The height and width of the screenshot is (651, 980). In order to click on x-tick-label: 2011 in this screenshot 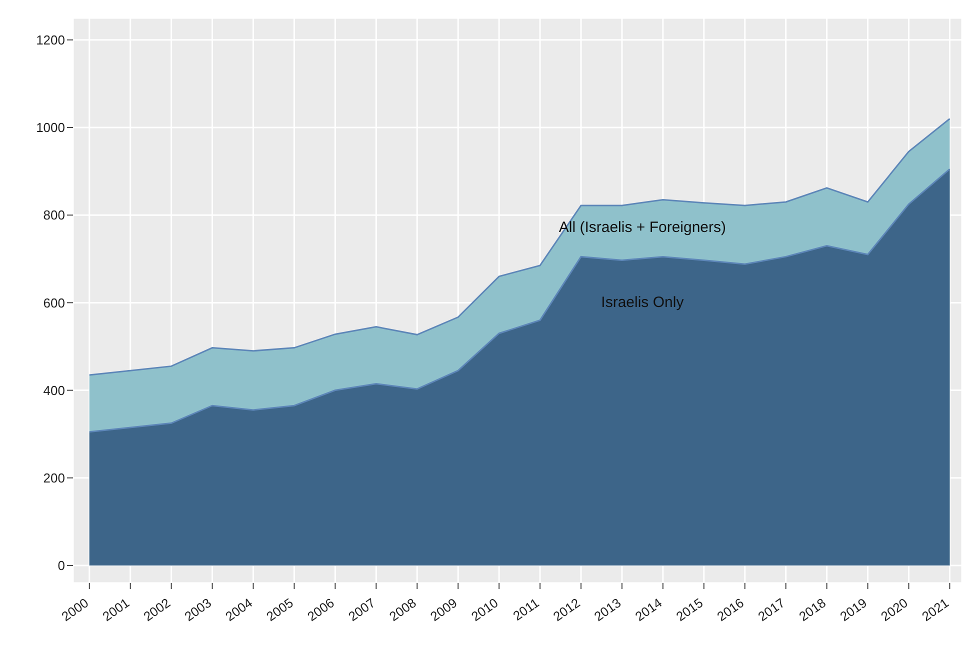, I will do `click(526, 609)`.